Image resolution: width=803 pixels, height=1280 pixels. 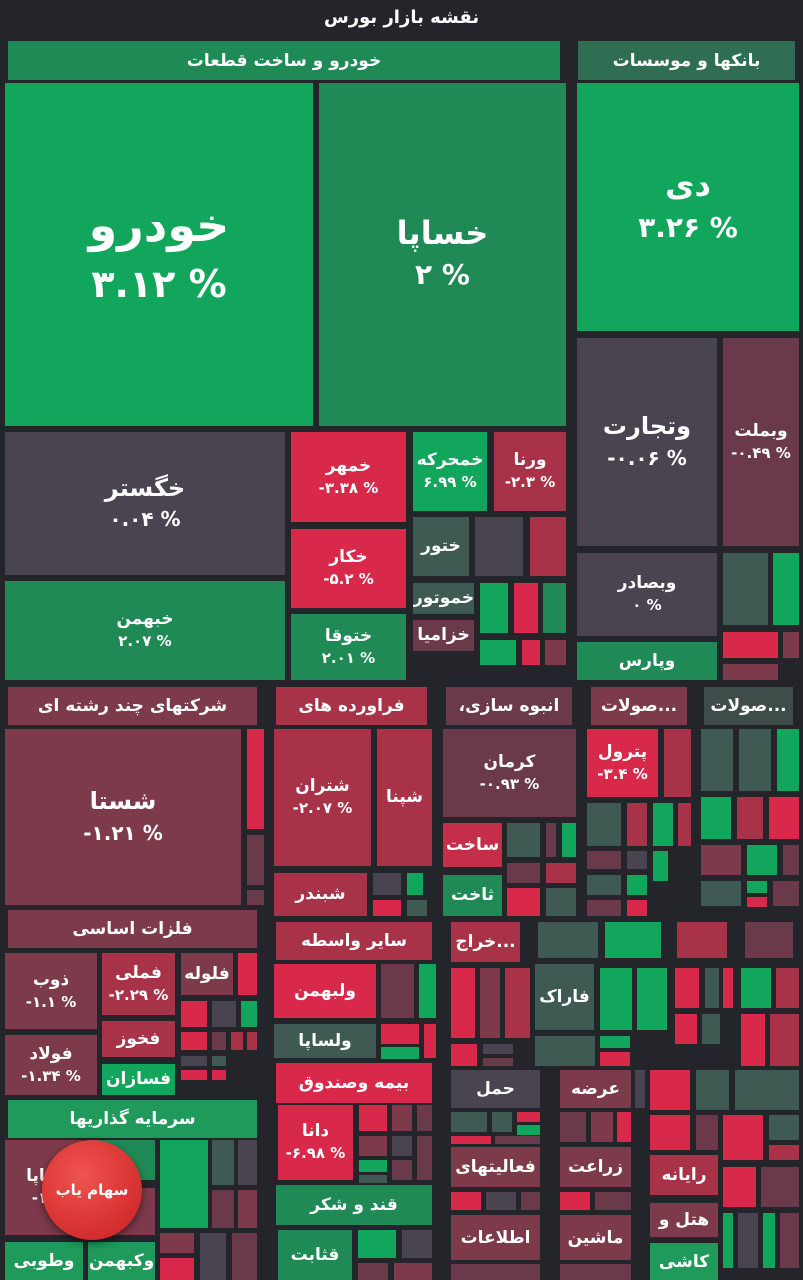 I want to click on stock-tile-vkbahman: وکبهمن, so click(x=121, y=1261).